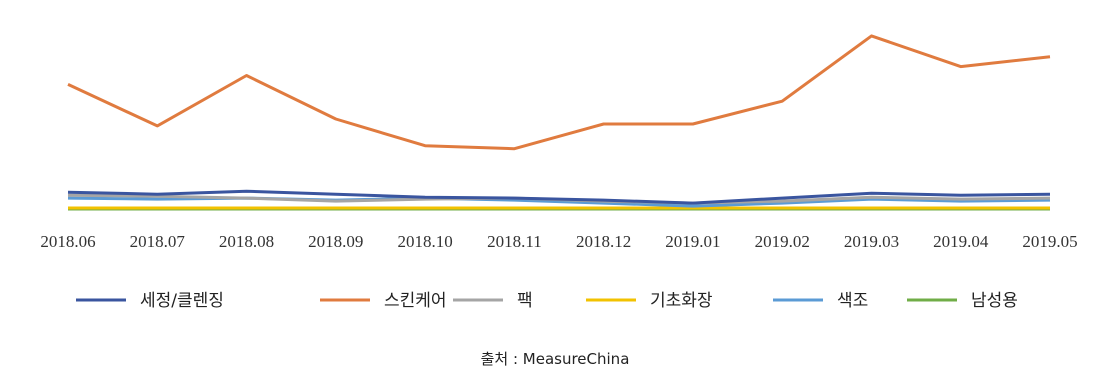  I want to click on x-tick-label: 2019.01, so click(692, 241).